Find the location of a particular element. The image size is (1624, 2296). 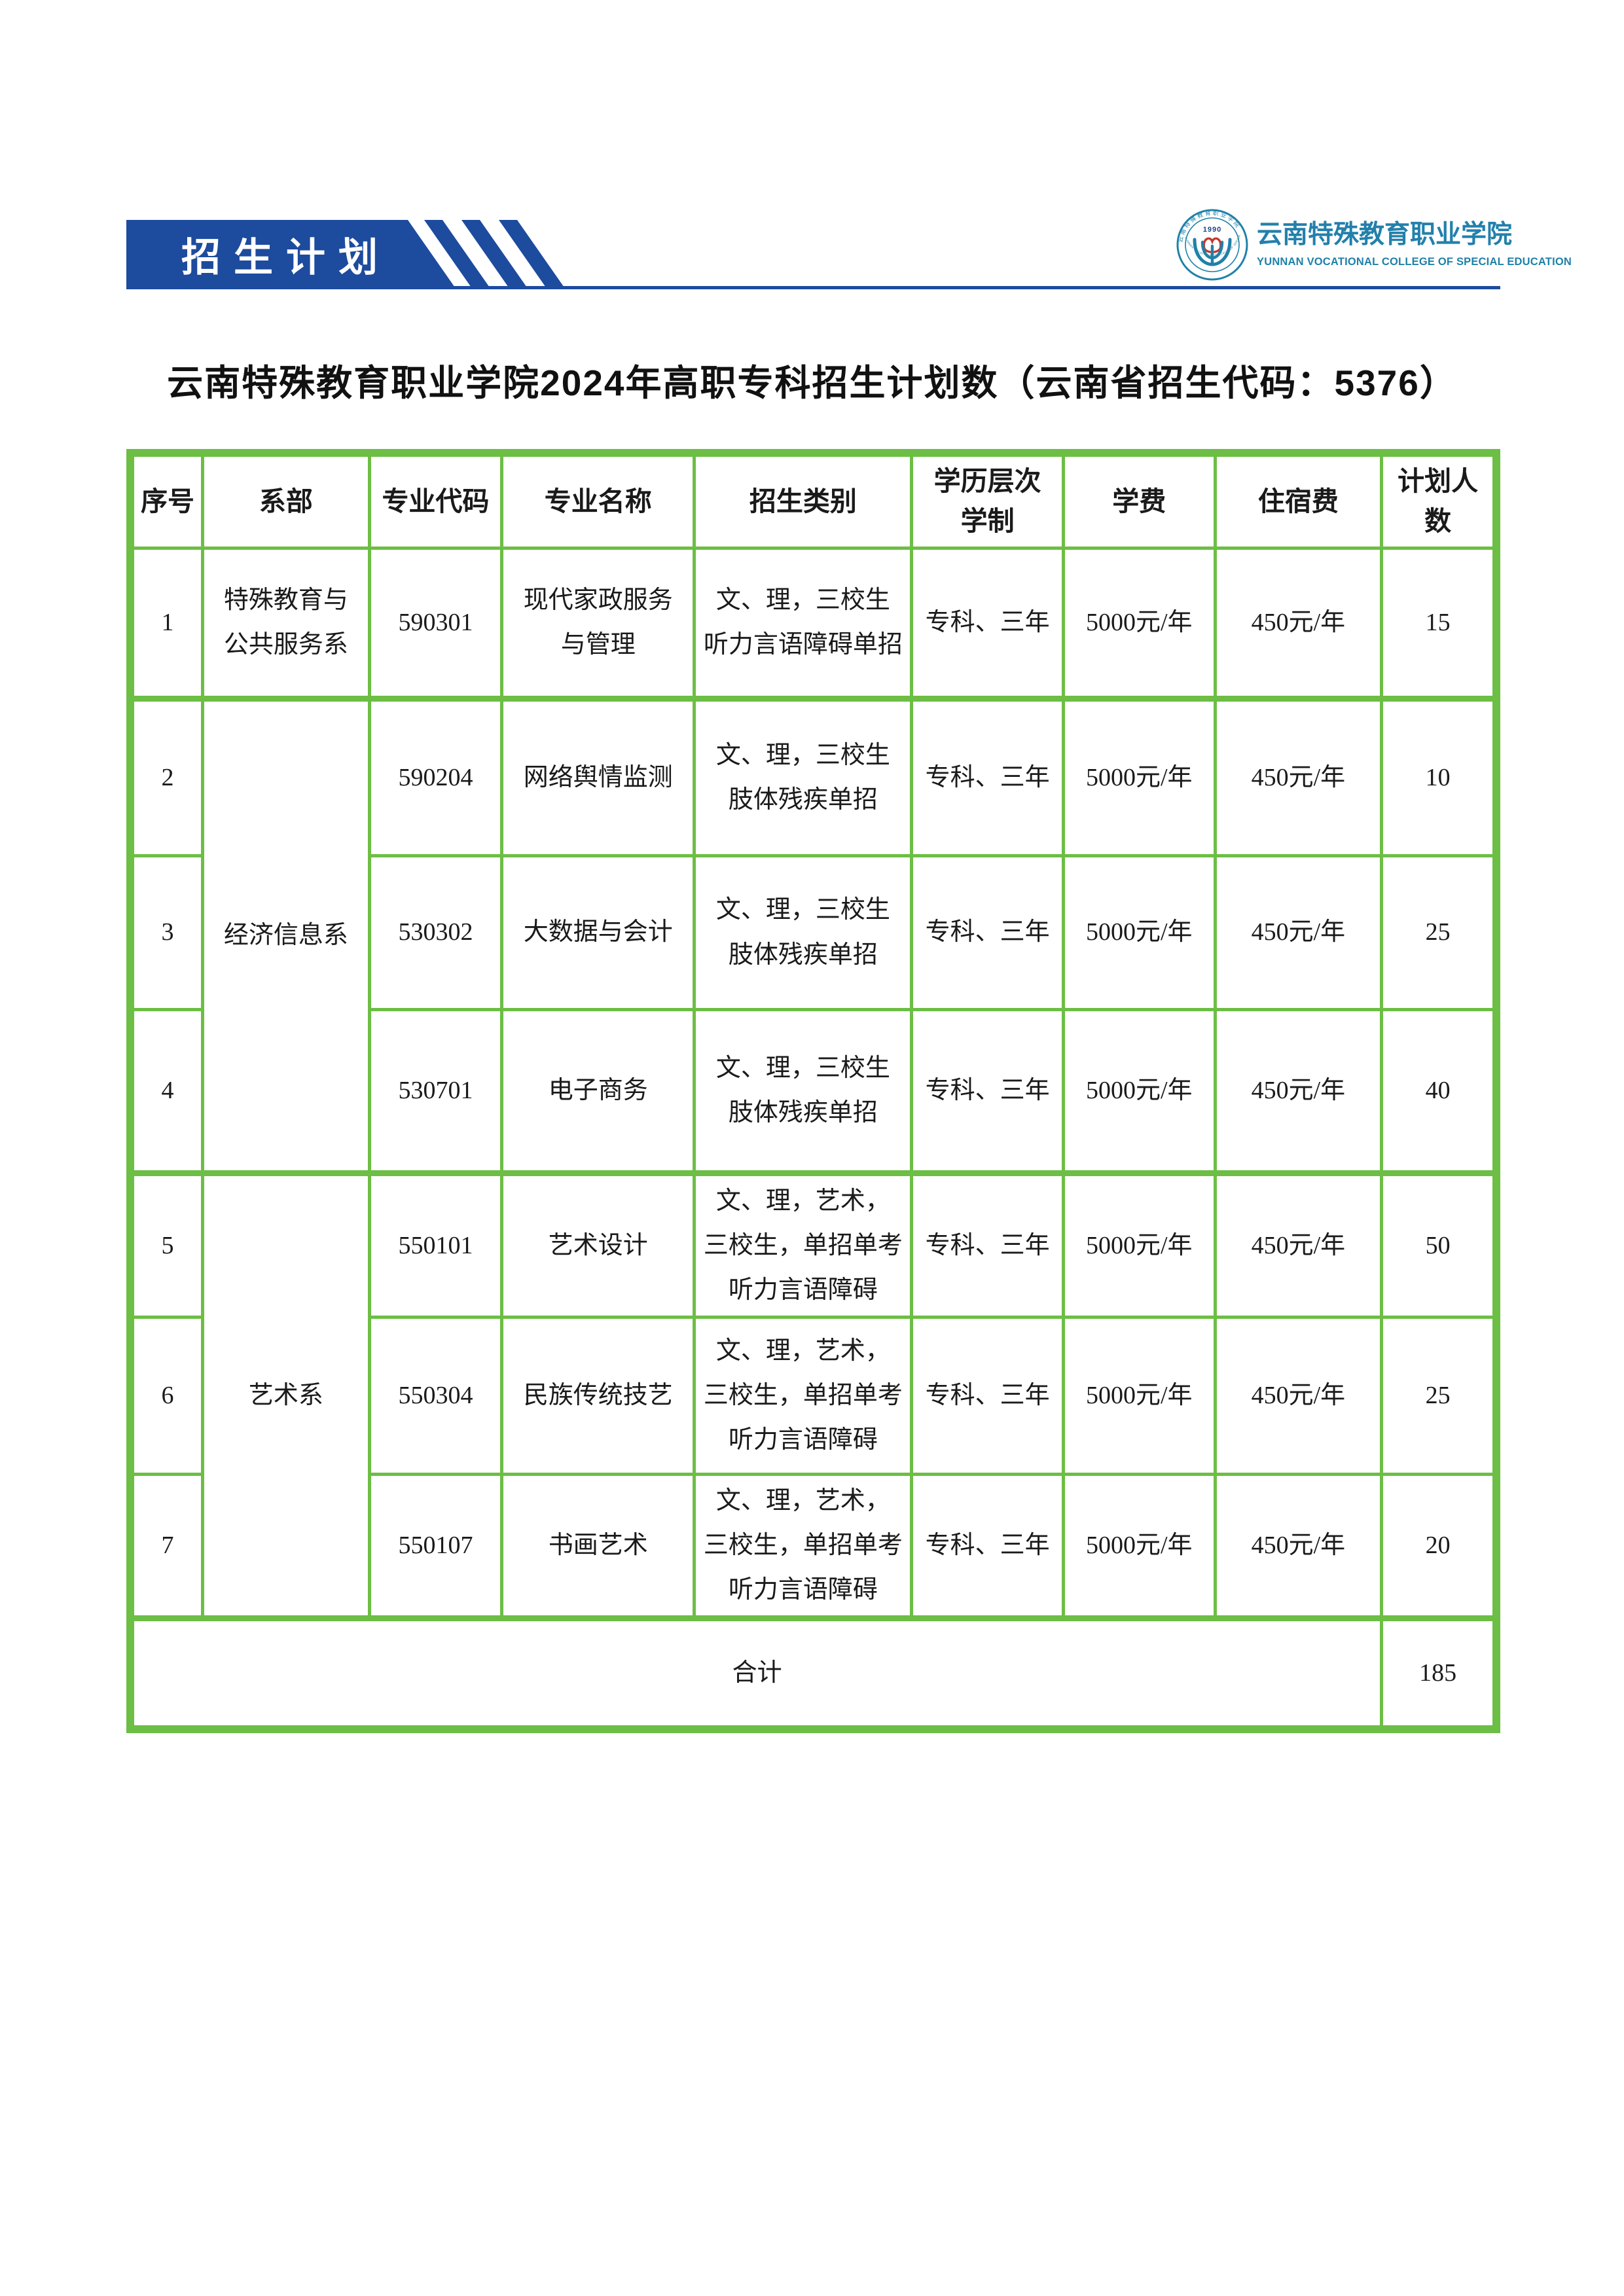

cell-major: 书画艺术 is located at coordinates (598, 1546).